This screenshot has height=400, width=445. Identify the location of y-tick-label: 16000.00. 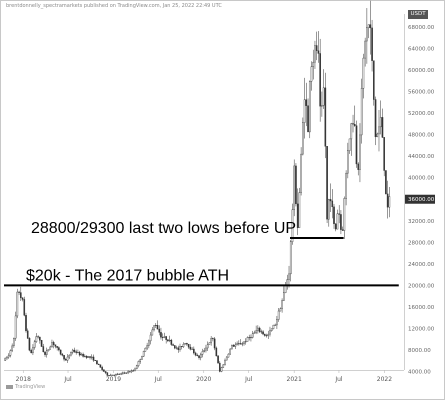
(421, 308).